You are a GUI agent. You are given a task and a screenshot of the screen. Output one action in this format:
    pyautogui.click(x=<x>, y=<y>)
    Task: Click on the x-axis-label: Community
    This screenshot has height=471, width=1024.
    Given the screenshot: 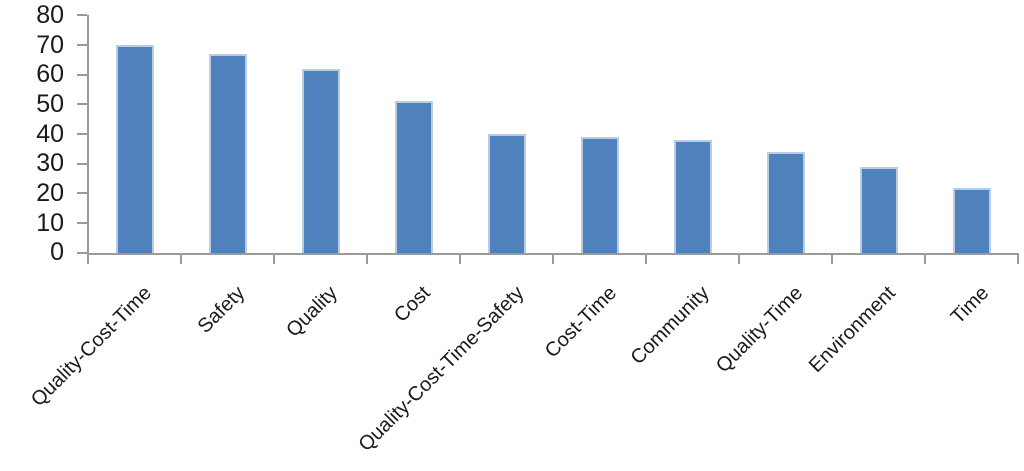 What is the action you would take?
    pyautogui.click(x=670, y=326)
    